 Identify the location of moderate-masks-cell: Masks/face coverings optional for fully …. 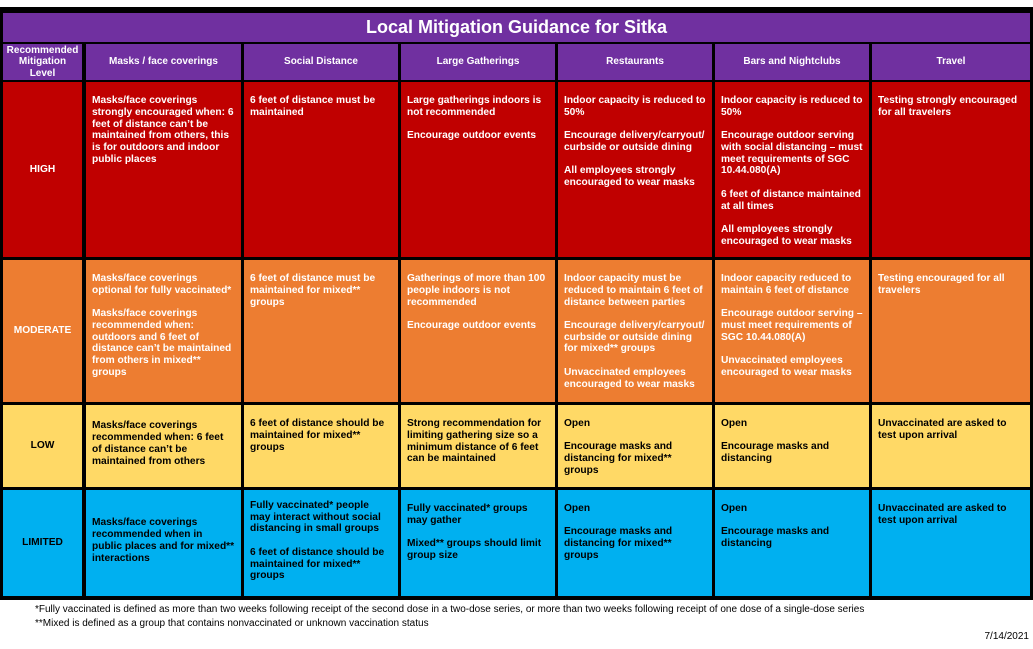
(163, 331).